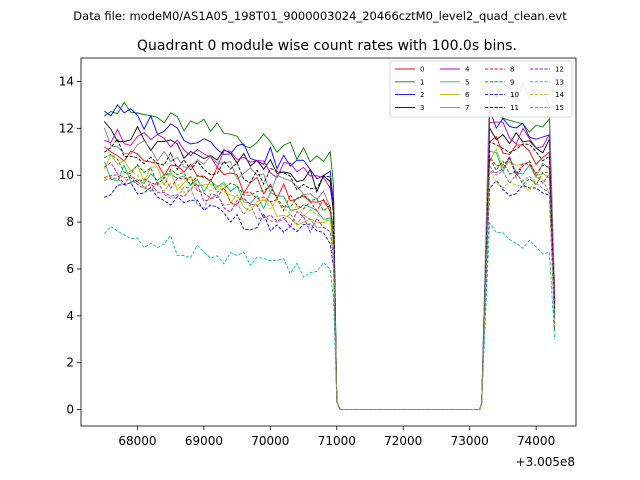 Image resolution: width=640 pixels, height=480 pixels. Describe the element at coordinates (512, 70) in the screenshot. I see `legend-label-8: 8` at that location.